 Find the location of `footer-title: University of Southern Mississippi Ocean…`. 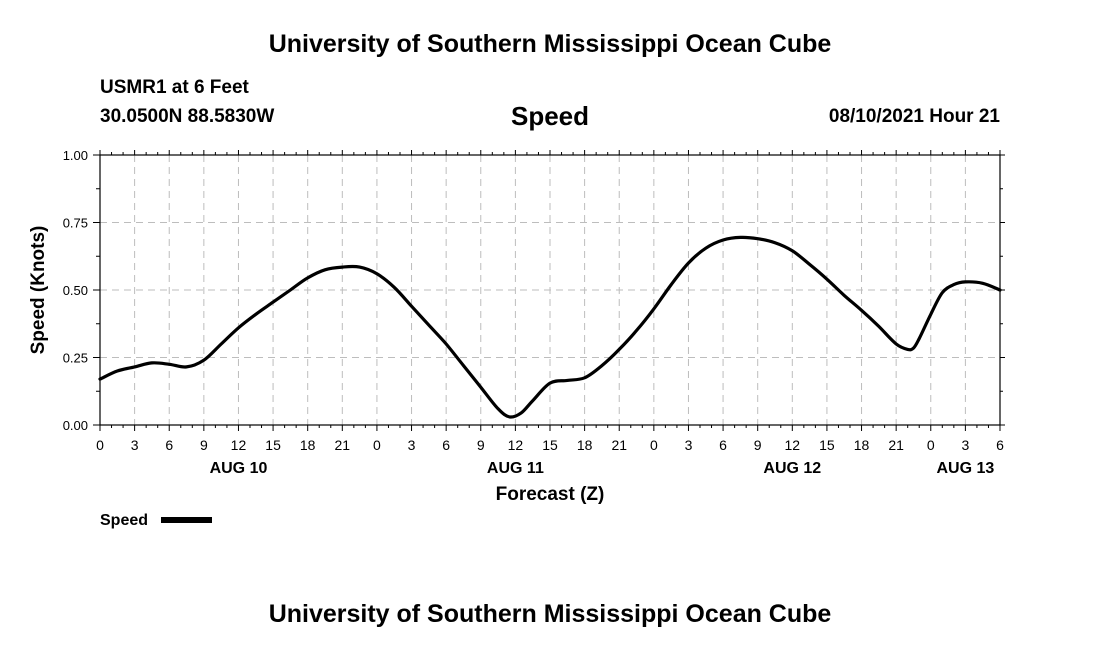

footer-title: University of Southern Mississippi Ocean… is located at coordinates (550, 614).